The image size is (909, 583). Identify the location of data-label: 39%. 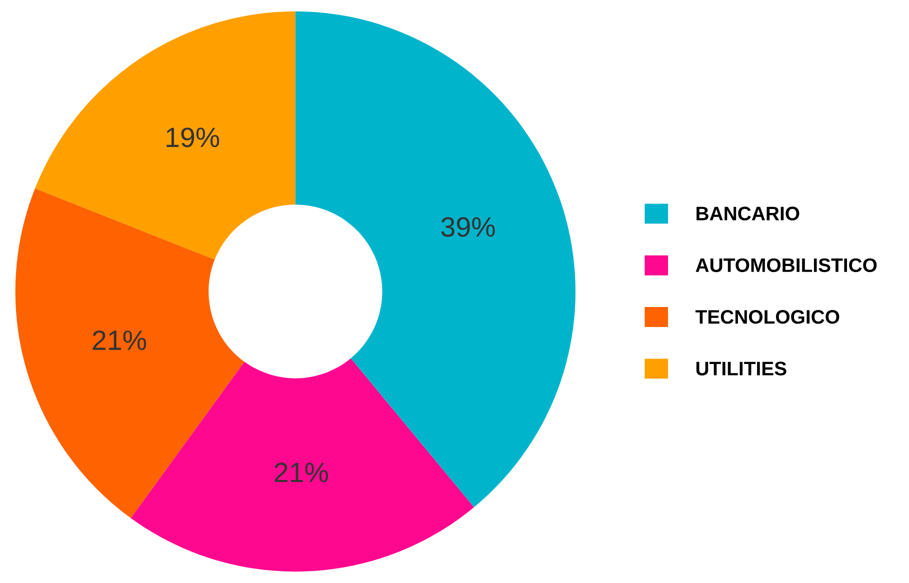
(468, 227).